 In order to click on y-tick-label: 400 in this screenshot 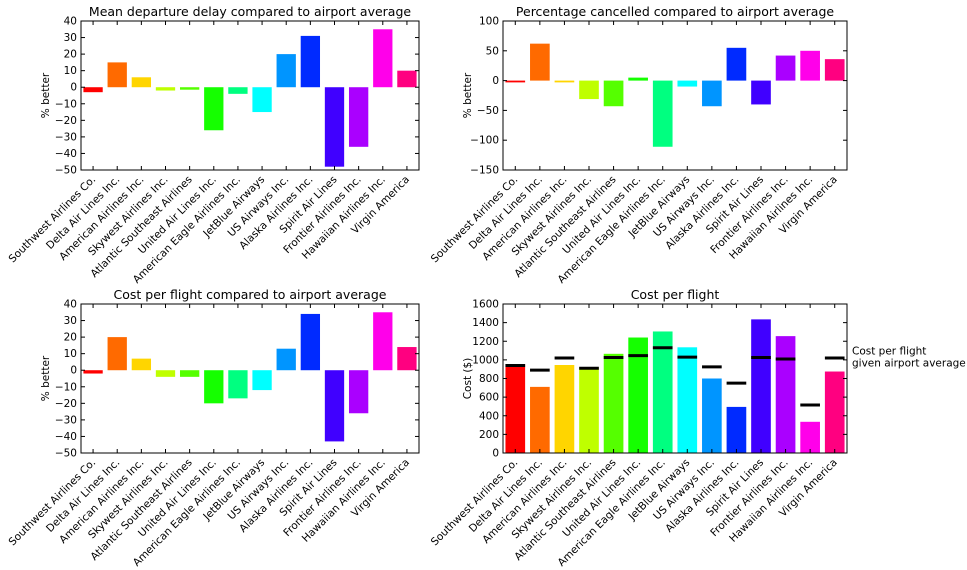, I will do `click(489, 416)`.